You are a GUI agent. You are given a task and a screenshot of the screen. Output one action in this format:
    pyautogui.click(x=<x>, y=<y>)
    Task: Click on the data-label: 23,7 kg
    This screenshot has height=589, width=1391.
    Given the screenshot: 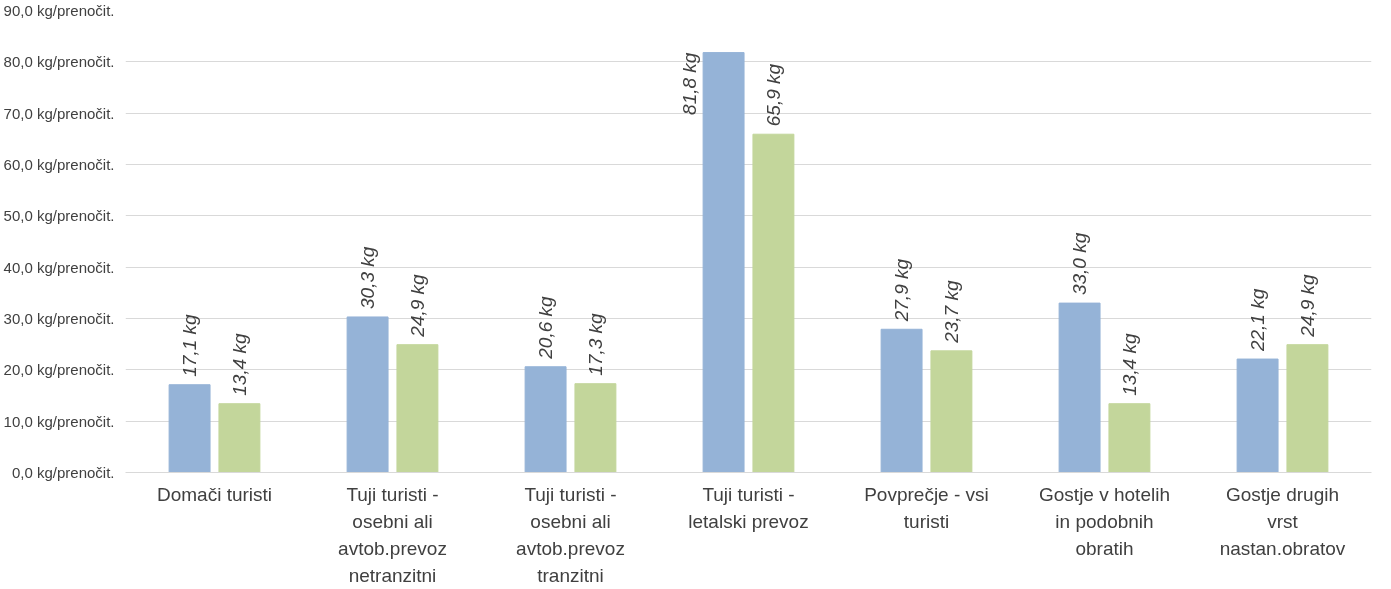 What is the action you would take?
    pyautogui.click(x=951, y=312)
    